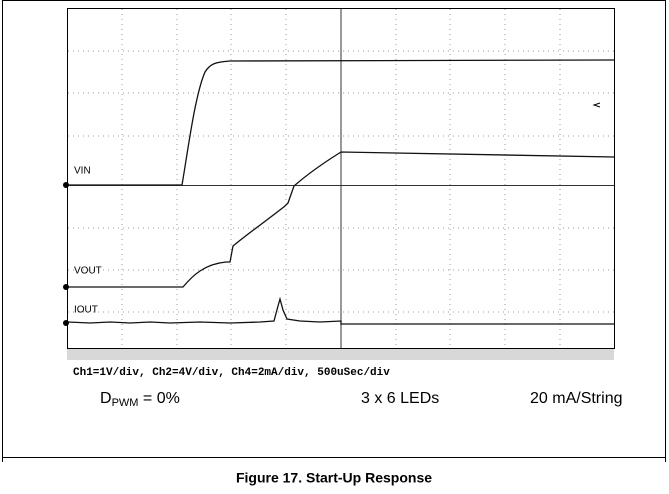 The width and height of the screenshot is (669, 494). What do you see at coordinates (82, 171) in the screenshot?
I see `trace-label: VIN` at bounding box center [82, 171].